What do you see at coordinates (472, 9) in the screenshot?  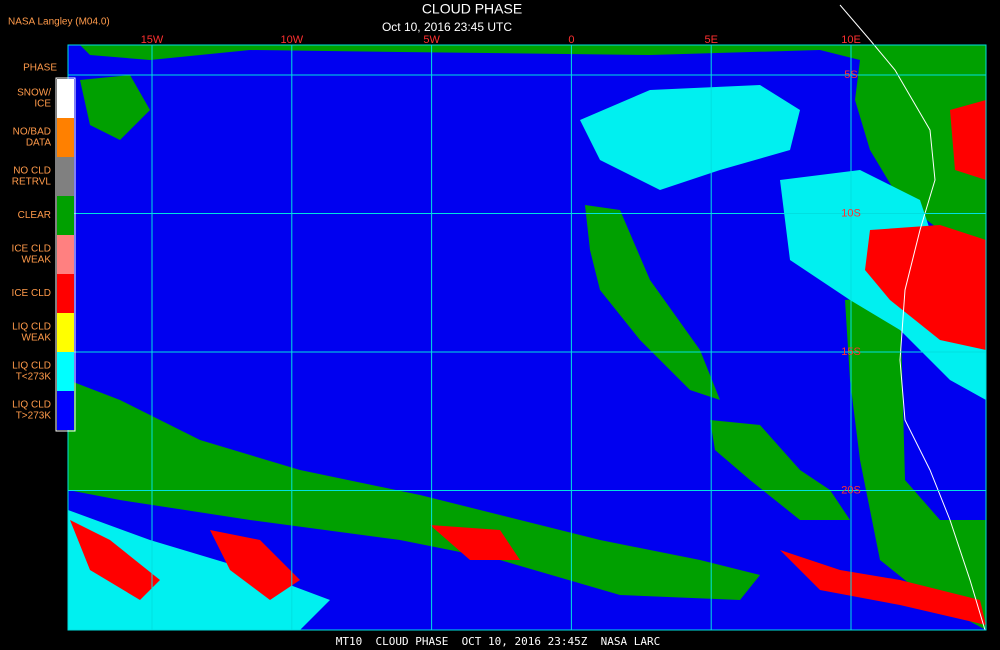 I see `title: CLOUD PHASE` at bounding box center [472, 9].